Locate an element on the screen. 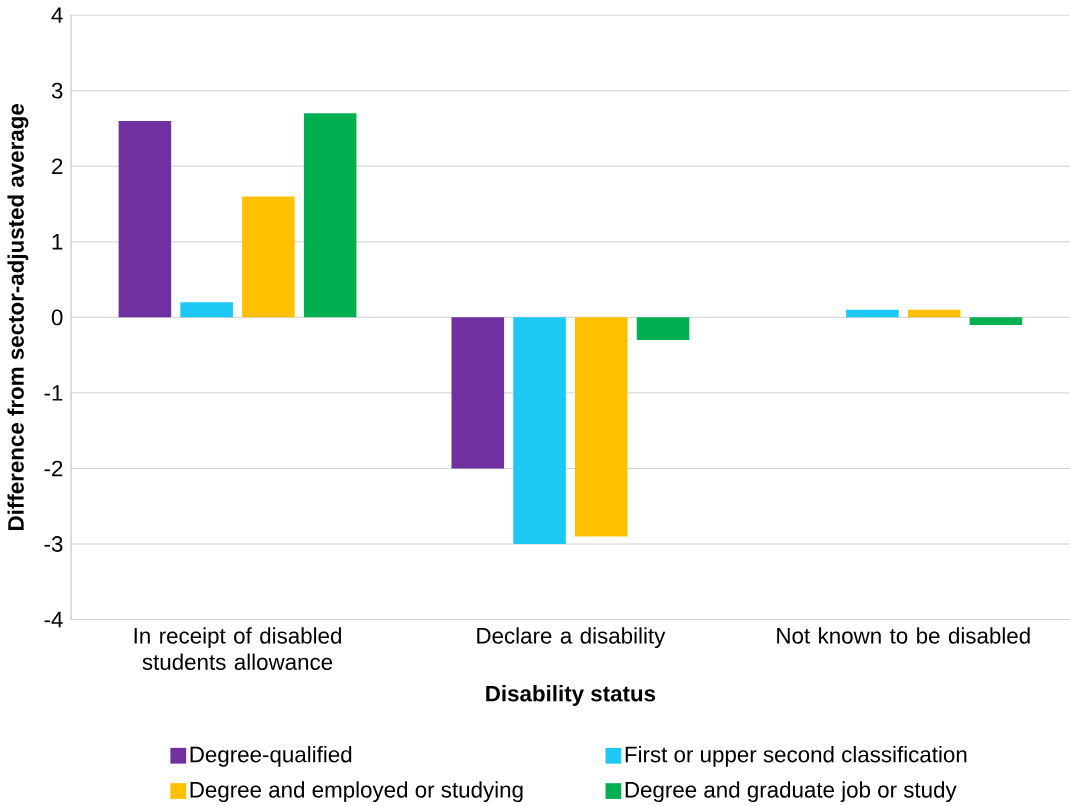 This screenshot has height=806, width=1070. y-tick-label: 4 is located at coordinates (57, 15).